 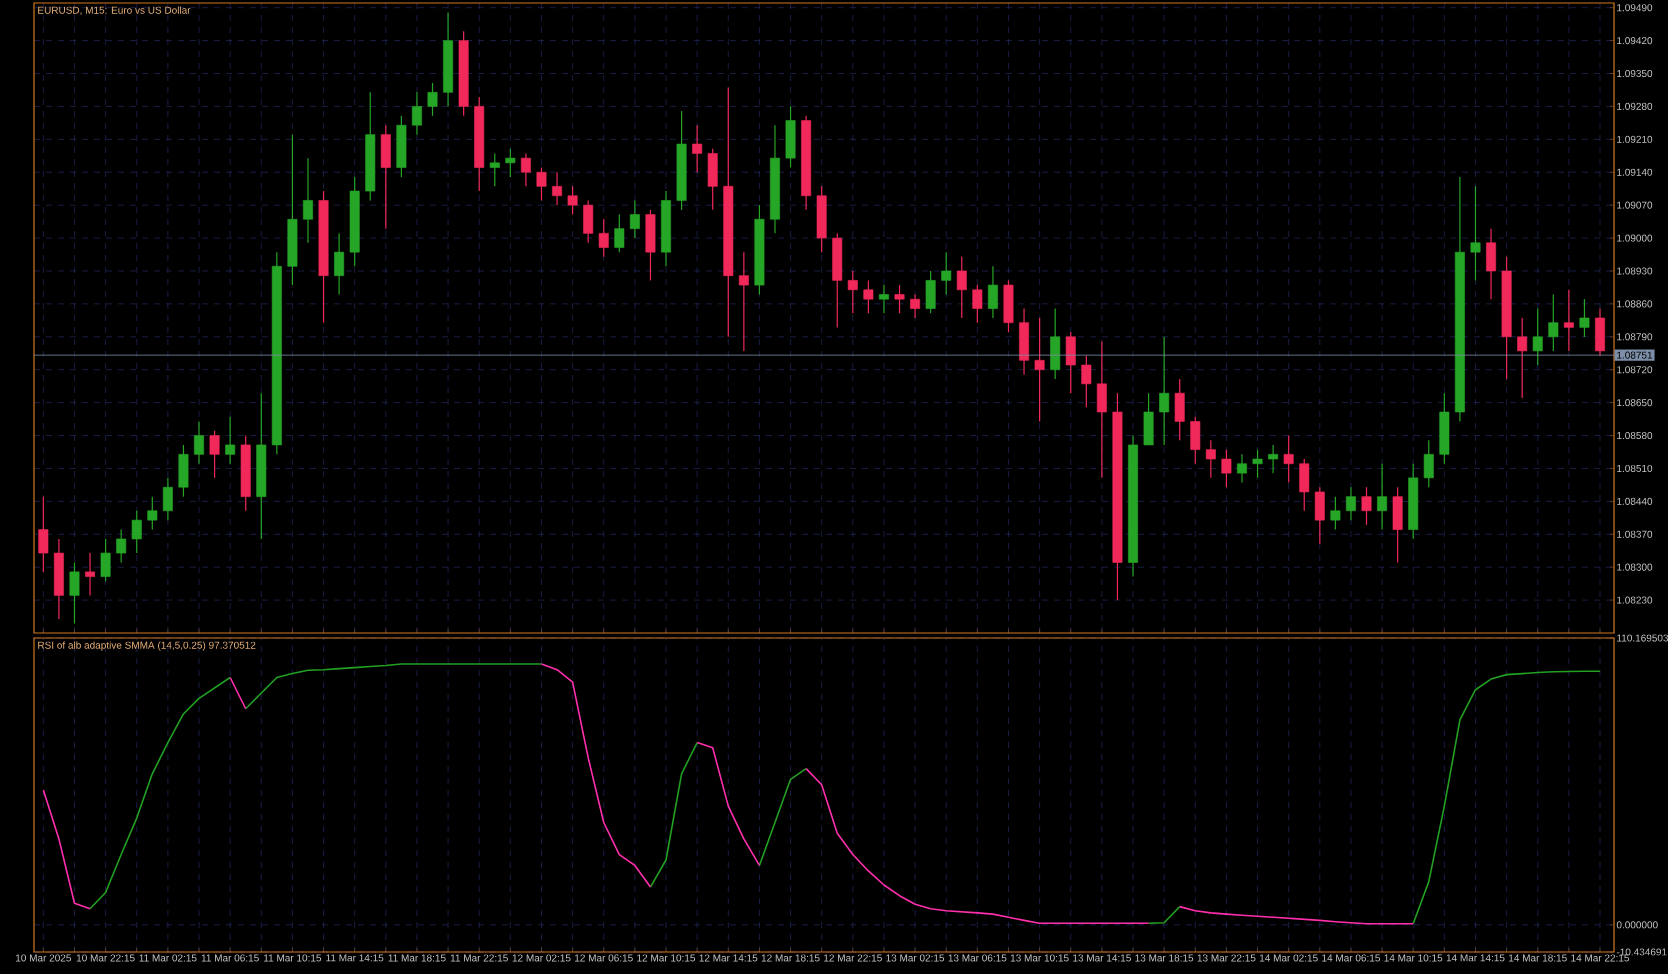 What do you see at coordinates (1635, 370) in the screenshot?
I see `y-tick-label: 1.08720` at bounding box center [1635, 370].